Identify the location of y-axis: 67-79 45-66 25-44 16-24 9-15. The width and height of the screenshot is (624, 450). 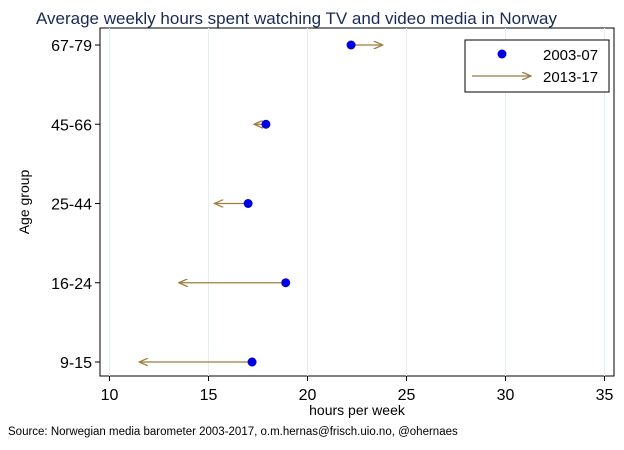
(75, 205).